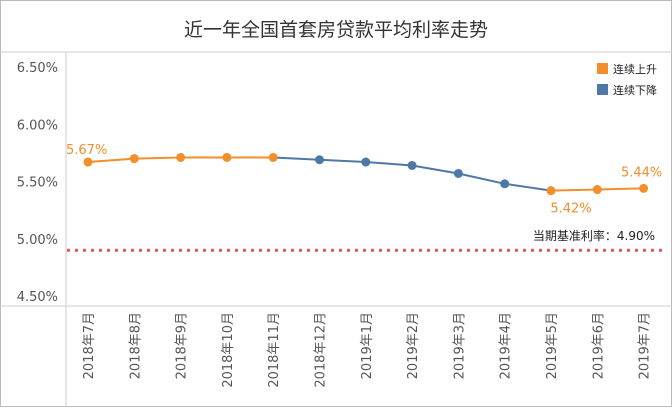 The image size is (672, 411). I want to click on y-tick-label: 5.50%, so click(37, 183).